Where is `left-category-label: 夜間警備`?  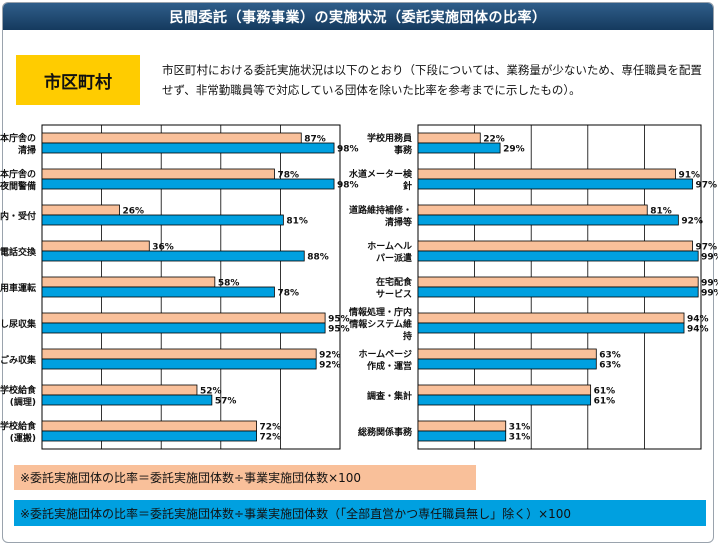
left-category-label: 夜間警備 is located at coordinates (18, 186).